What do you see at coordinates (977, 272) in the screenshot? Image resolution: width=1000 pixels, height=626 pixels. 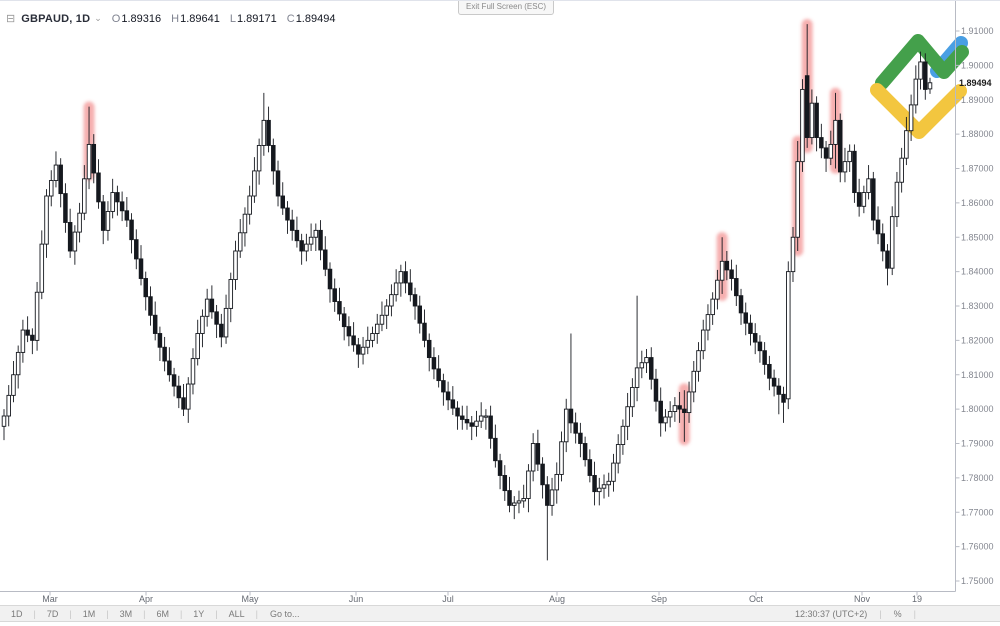 I see `price-tick-label: 1.84000` at bounding box center [977, 272].